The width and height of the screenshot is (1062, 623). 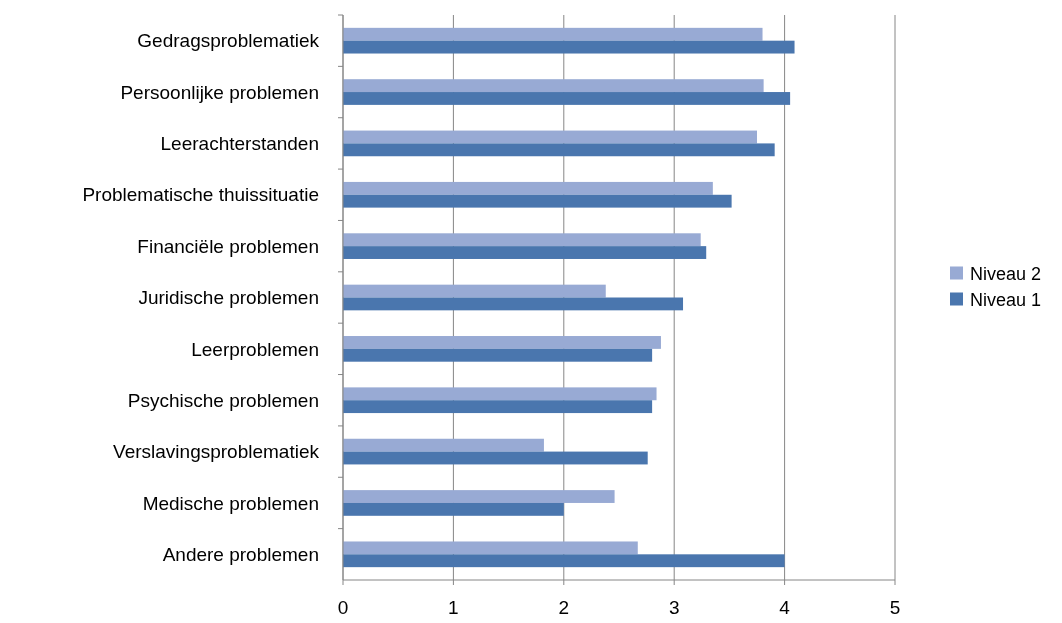 I want to click on x-tick-label: 1, so click(x=453, y=607).